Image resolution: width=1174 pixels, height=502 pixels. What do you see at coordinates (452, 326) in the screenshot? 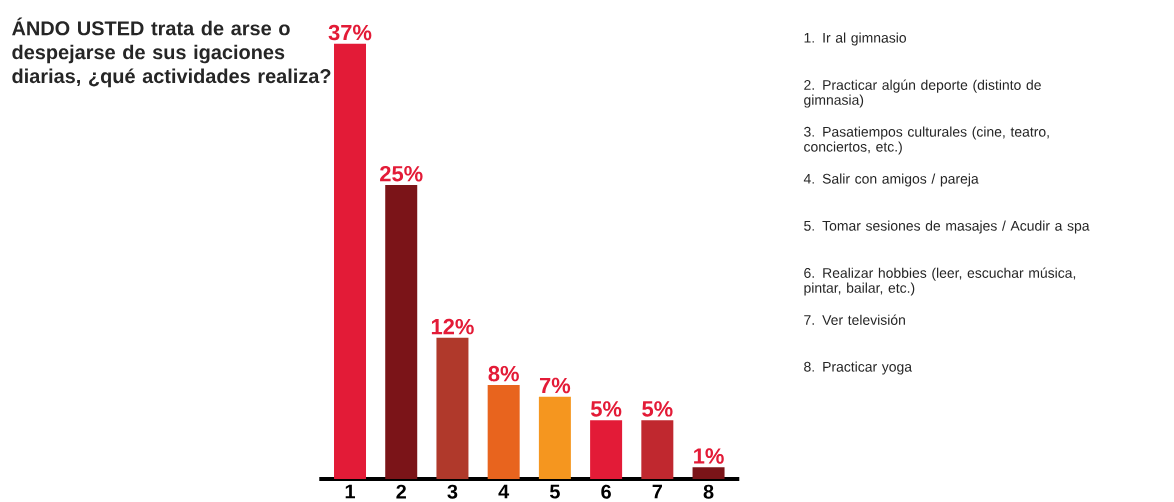
I see `data-label: 12%` at bounding box center [452, 326].